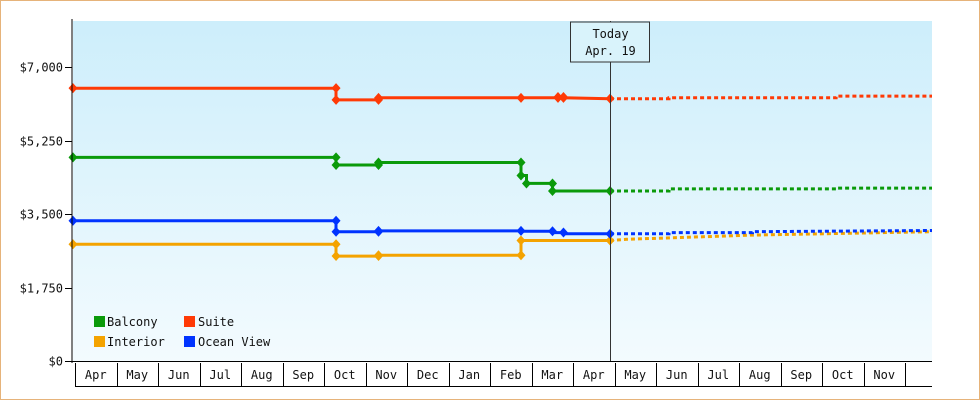 The height and width of the screenshot is (401, 980). I want to click on legend-label-interior: Interior, so click(136, 342).